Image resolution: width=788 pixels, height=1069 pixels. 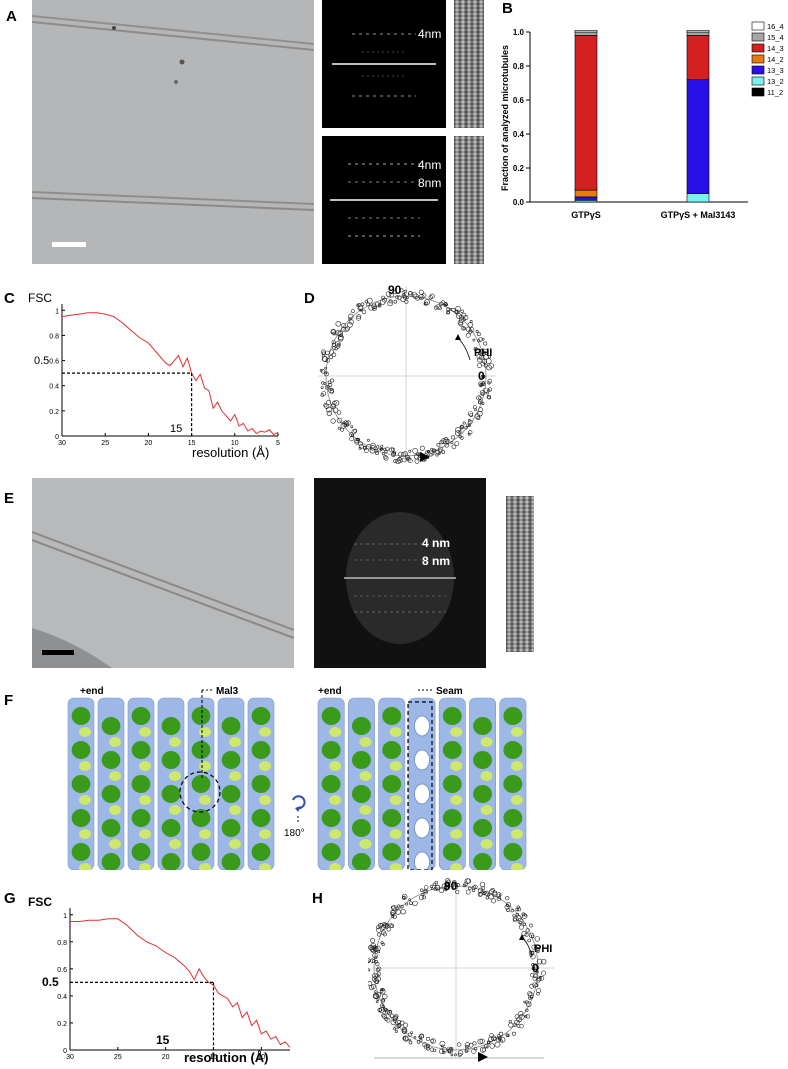 What do you see at coordinates (775, 92) in the screenshot?
I see `legend-label-11_2: 11_2` at bounding box center [775, 92].